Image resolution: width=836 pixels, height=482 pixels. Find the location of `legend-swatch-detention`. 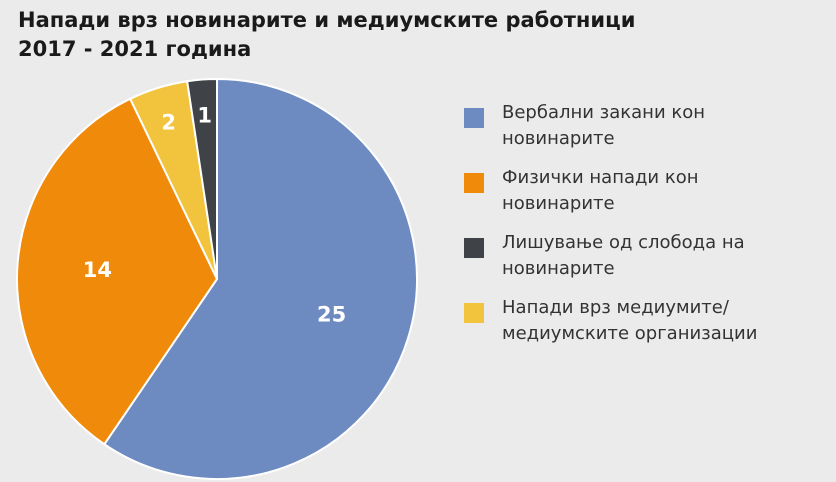

legend-swatch-detention is located at coordinates (474, 248).